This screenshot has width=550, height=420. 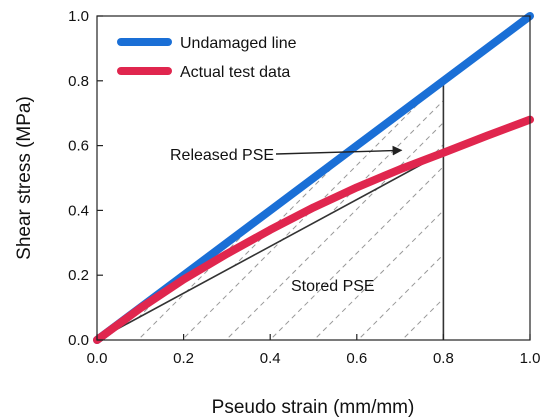 What do you see at coordinates (78, 210) in the screenshot?
I see `y-tick-label: 0.4` at bounding box center [78, 210].